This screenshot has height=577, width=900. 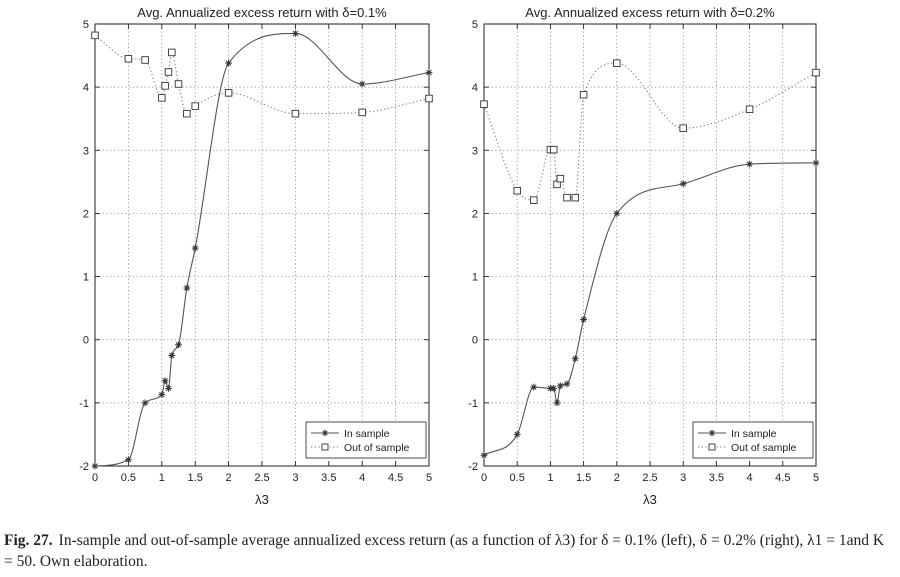 I want to click on x-tick-label: 1, so click(x=162, y=478).